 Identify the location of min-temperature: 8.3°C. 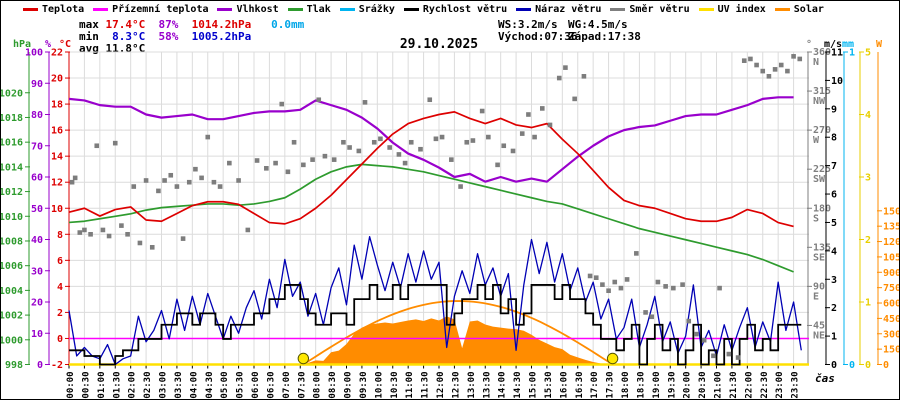
(129, 36).